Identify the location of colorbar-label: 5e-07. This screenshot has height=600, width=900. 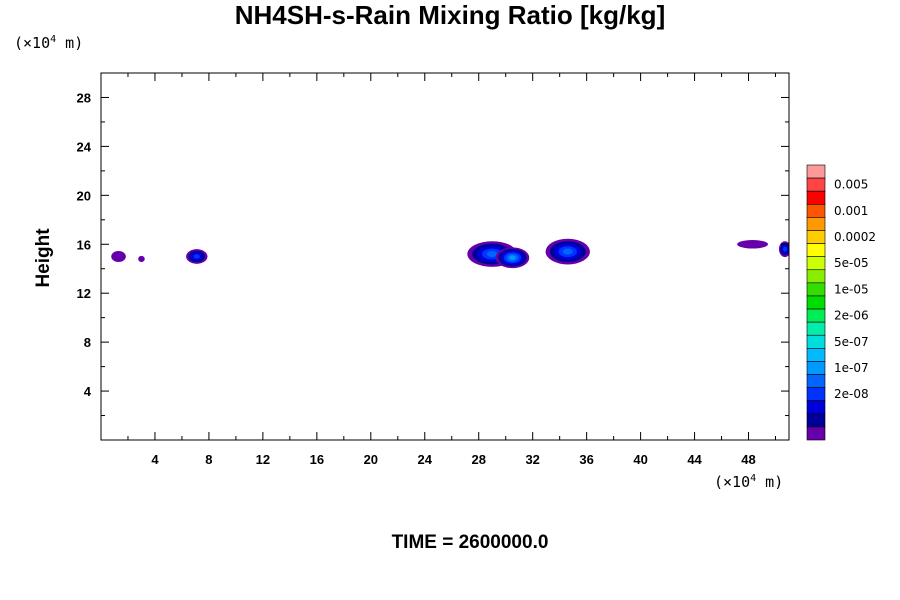
(851, 342).